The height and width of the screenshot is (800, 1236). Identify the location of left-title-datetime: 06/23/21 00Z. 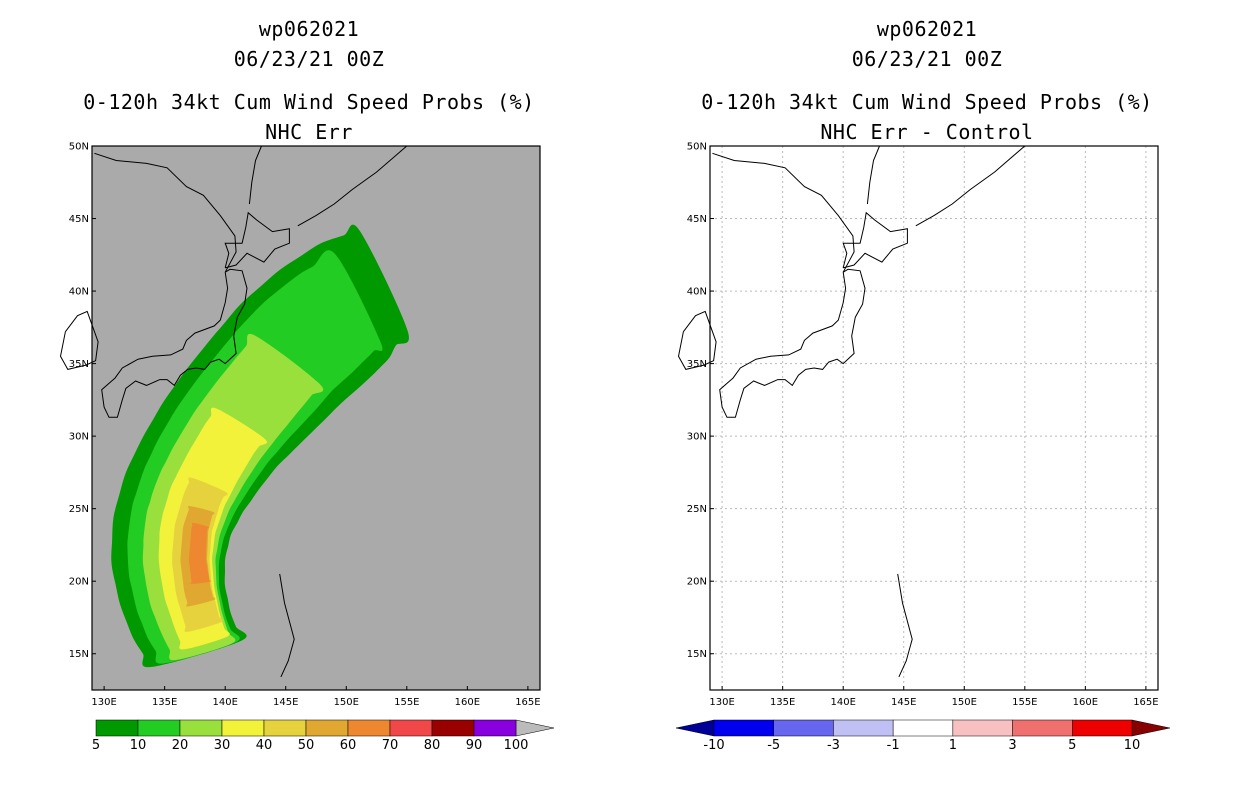
(309, 59).